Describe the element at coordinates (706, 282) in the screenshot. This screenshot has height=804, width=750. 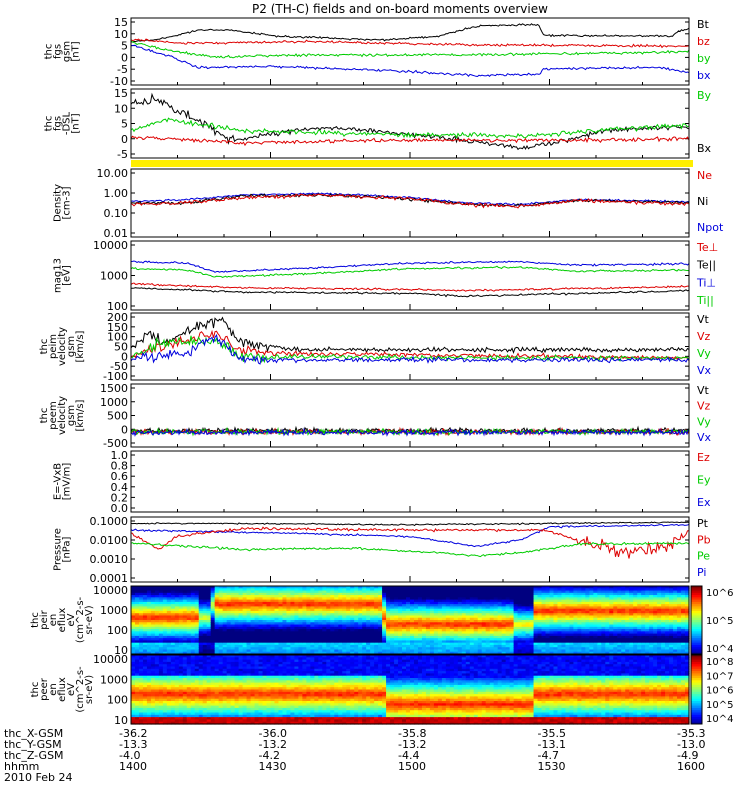
I see `panel-4-legend-Ti⊥: Ti⊥` at that location.